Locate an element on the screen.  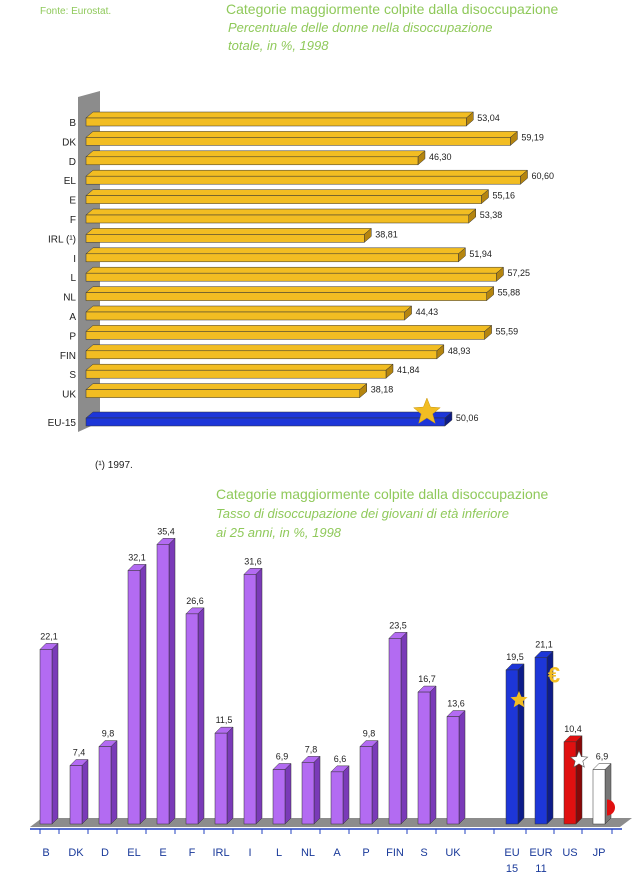
chart1-category-label: F is located at coordinates (73, 220).